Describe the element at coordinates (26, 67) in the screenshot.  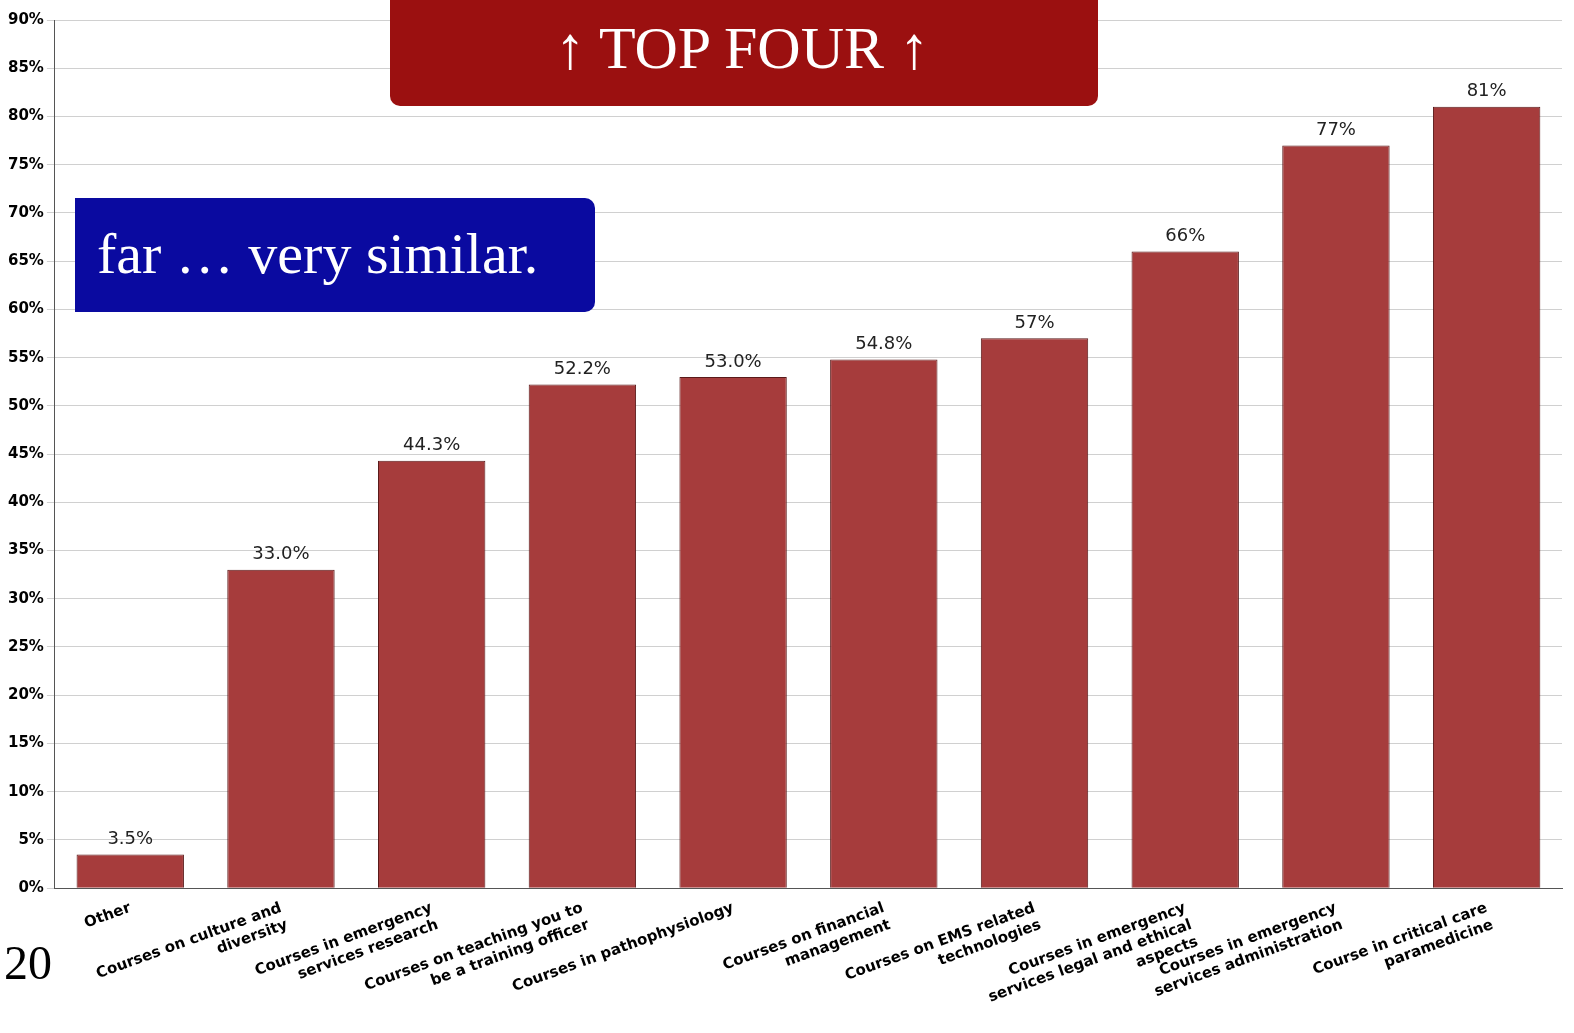
I see `y-tick-label: 85%` at that location.